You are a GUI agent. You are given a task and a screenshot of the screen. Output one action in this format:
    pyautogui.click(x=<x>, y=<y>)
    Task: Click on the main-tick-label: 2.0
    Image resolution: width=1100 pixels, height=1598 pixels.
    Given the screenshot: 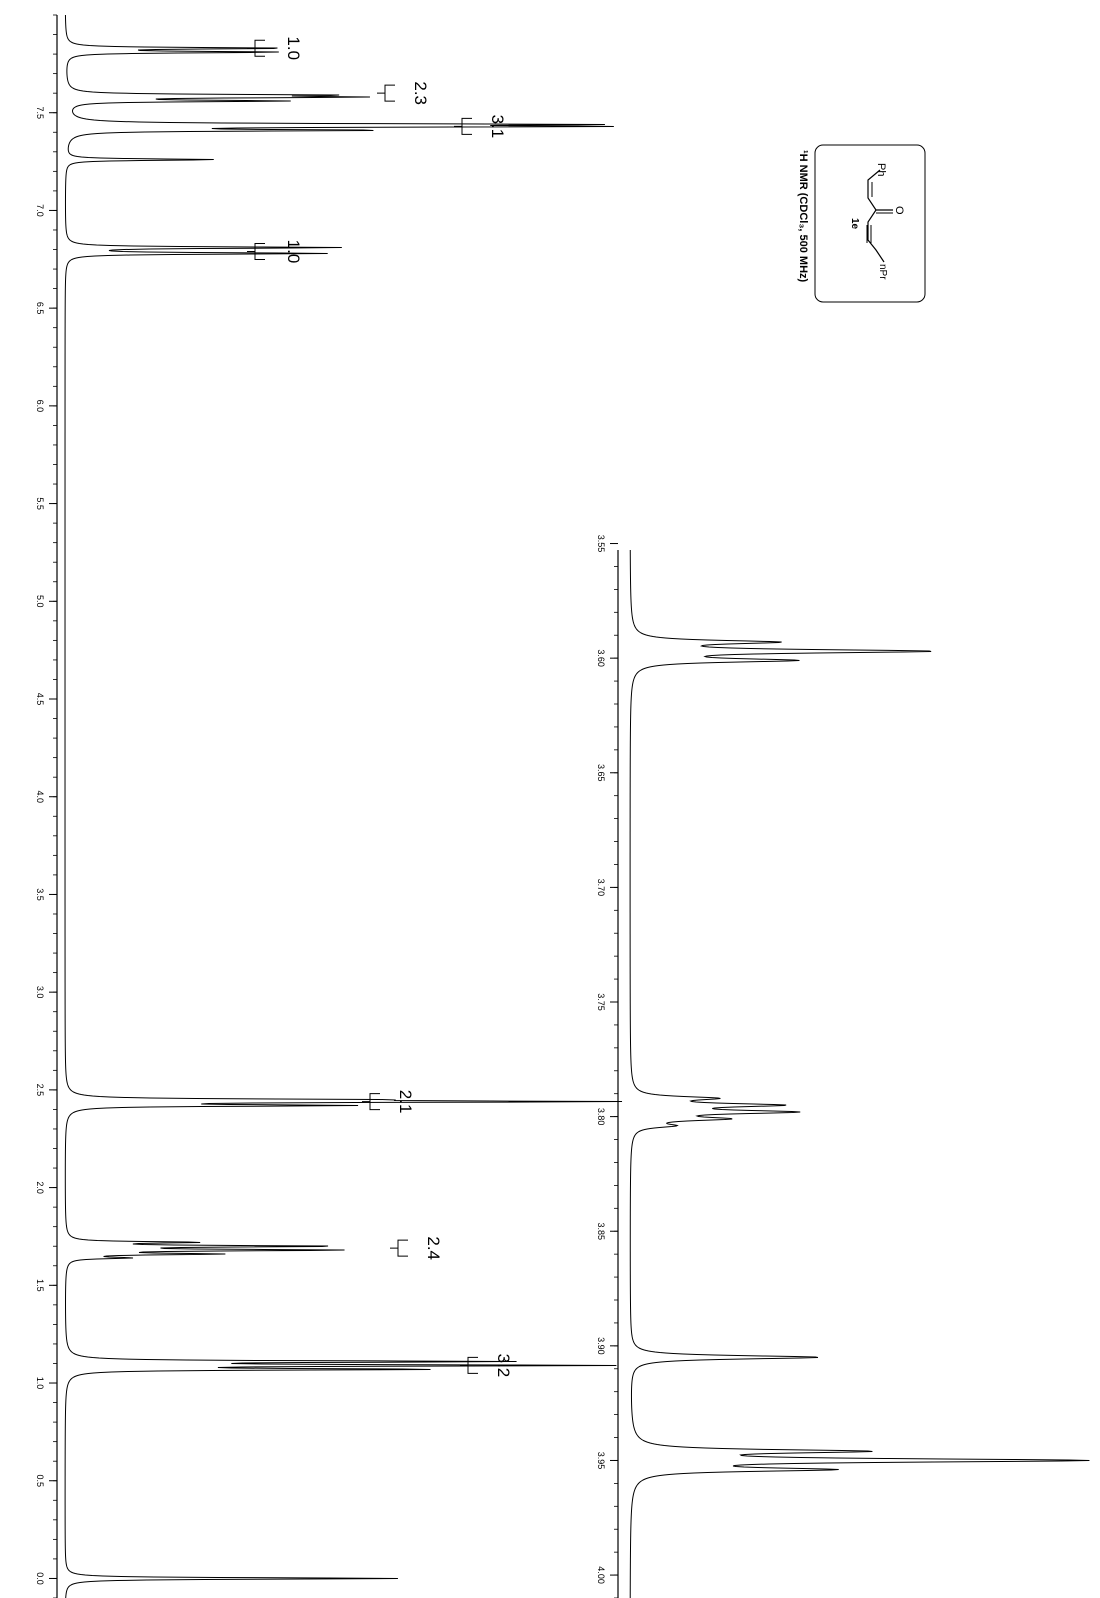 What is the action you would take?
    pyautogui.click(x=40, y=1187)
    